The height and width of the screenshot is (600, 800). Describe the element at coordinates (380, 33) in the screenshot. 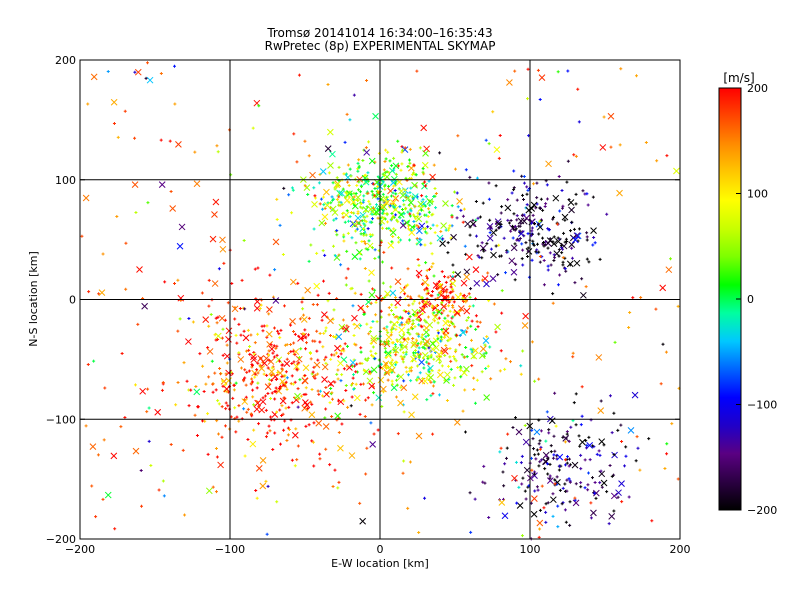

I see `chart-title: Tromsø 20141014 16:34:00–16:35:43` at that location.